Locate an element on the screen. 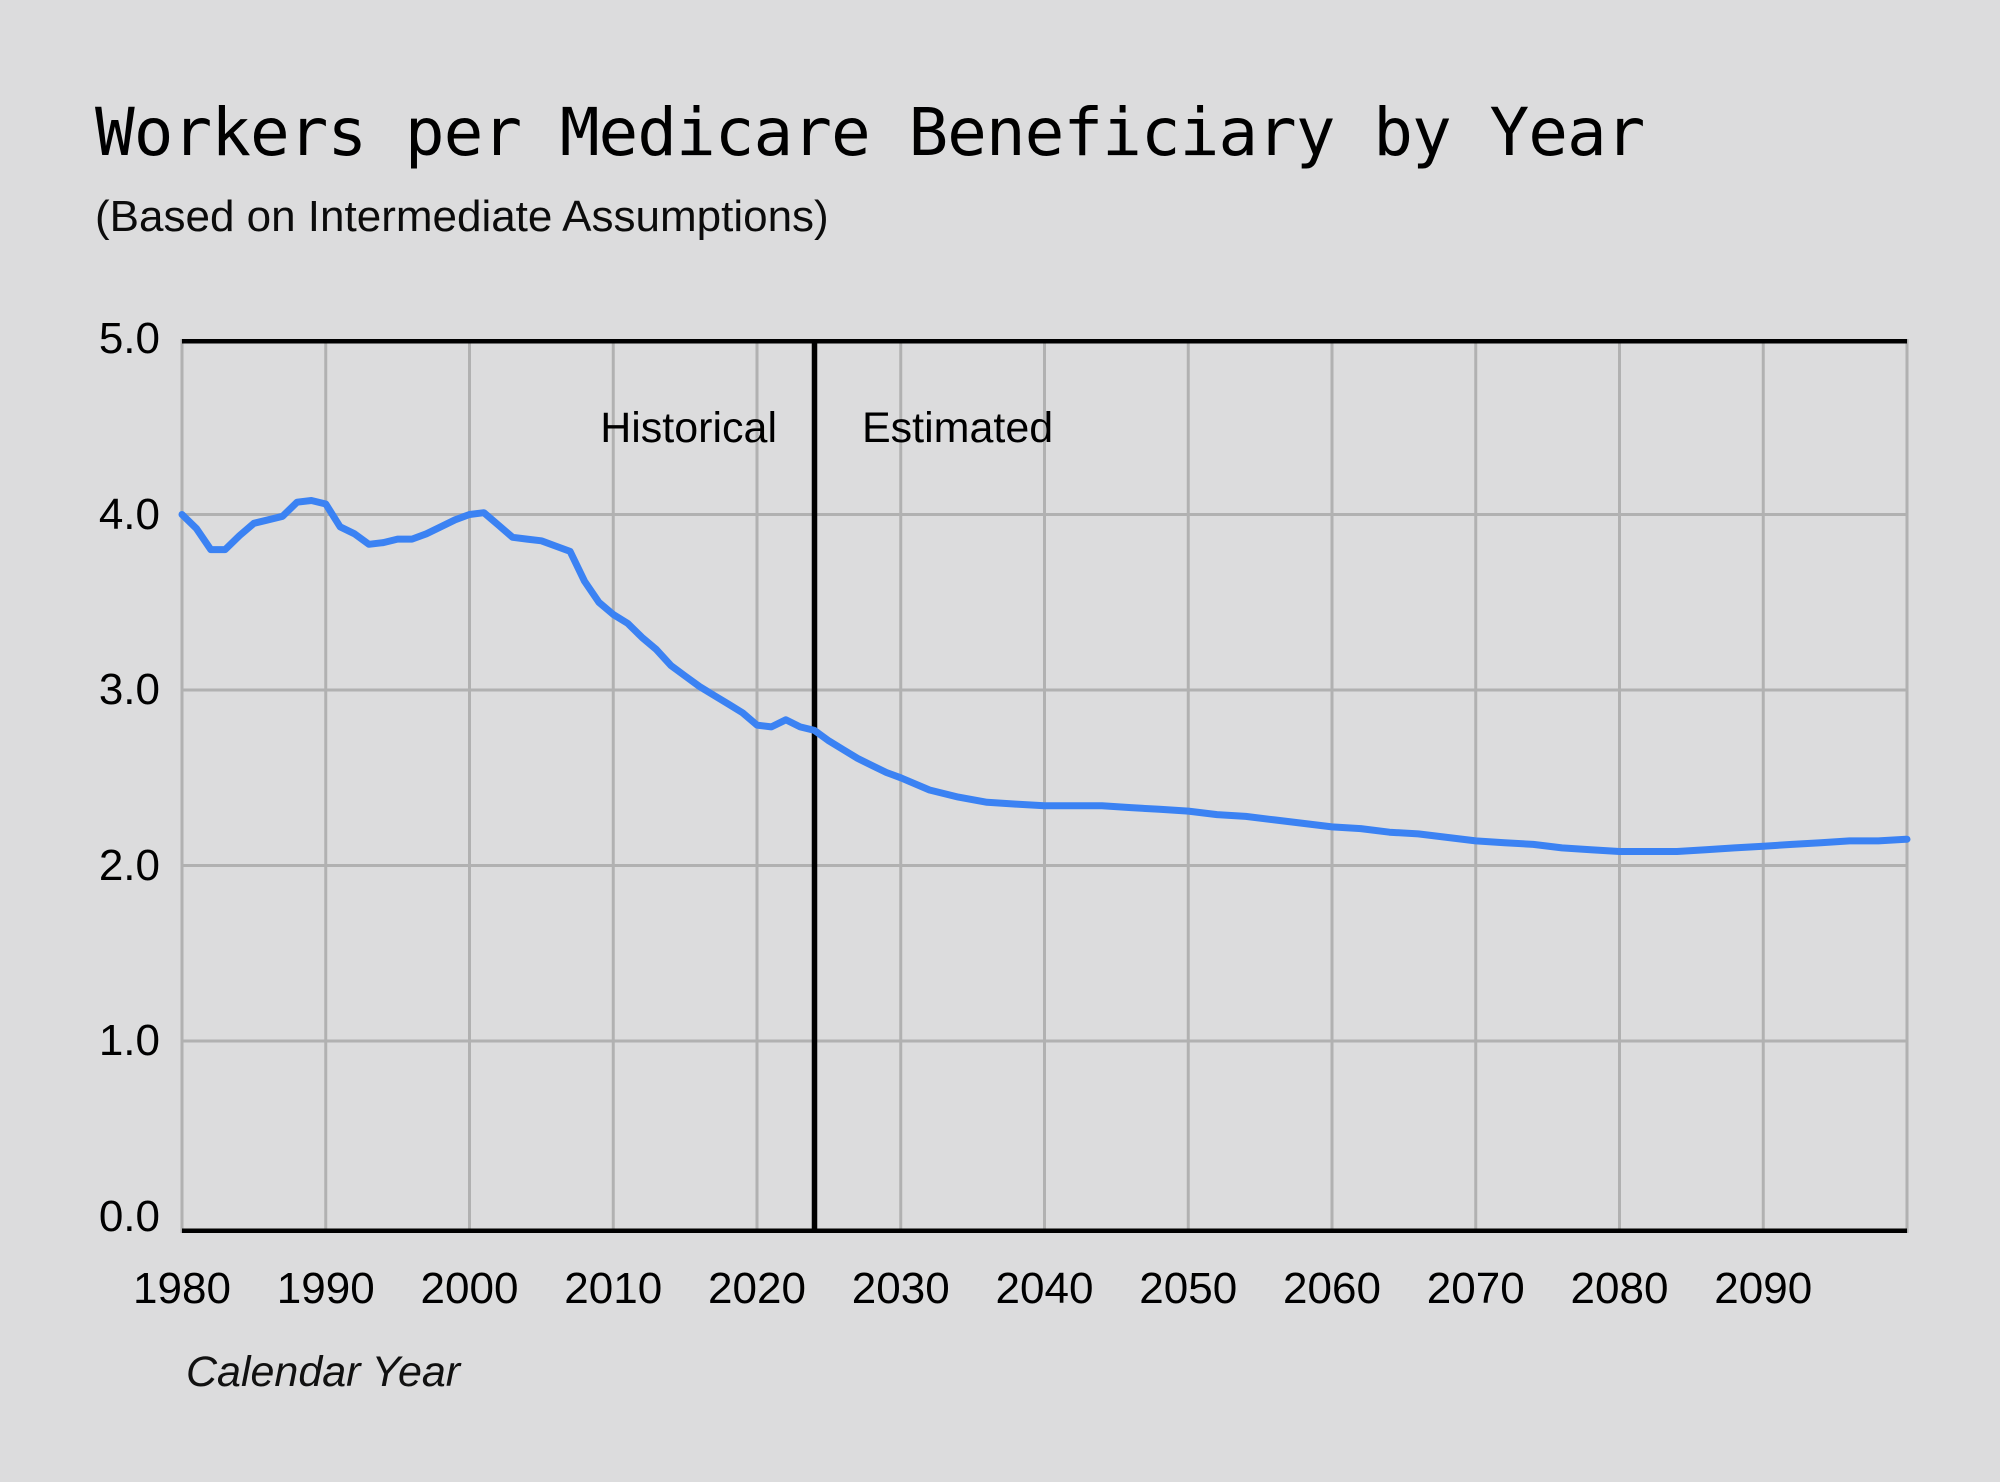 The image size is (2000, 1482). x-tick-label: 2050 is located at coordinates (1188, 1288).